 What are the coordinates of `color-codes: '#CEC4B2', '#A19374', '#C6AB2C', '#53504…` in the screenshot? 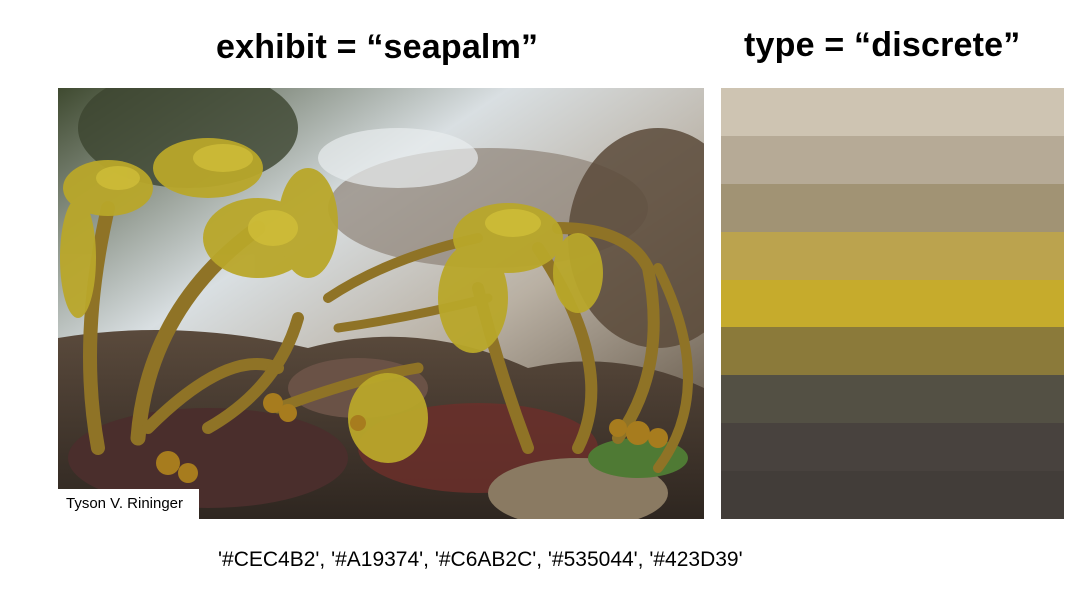 It's located at (480, 559).